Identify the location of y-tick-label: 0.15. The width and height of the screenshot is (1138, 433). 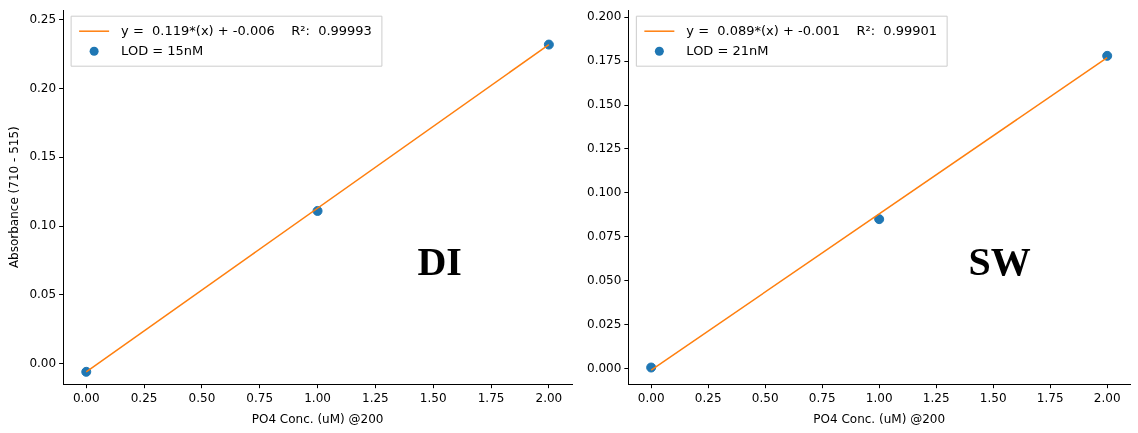
(43, 156).